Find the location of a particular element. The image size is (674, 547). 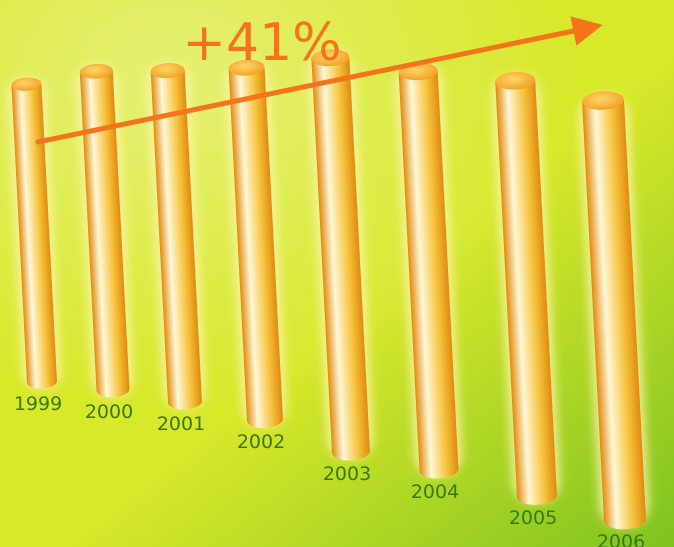

bar-2002 is located at coordinates (256, 243).